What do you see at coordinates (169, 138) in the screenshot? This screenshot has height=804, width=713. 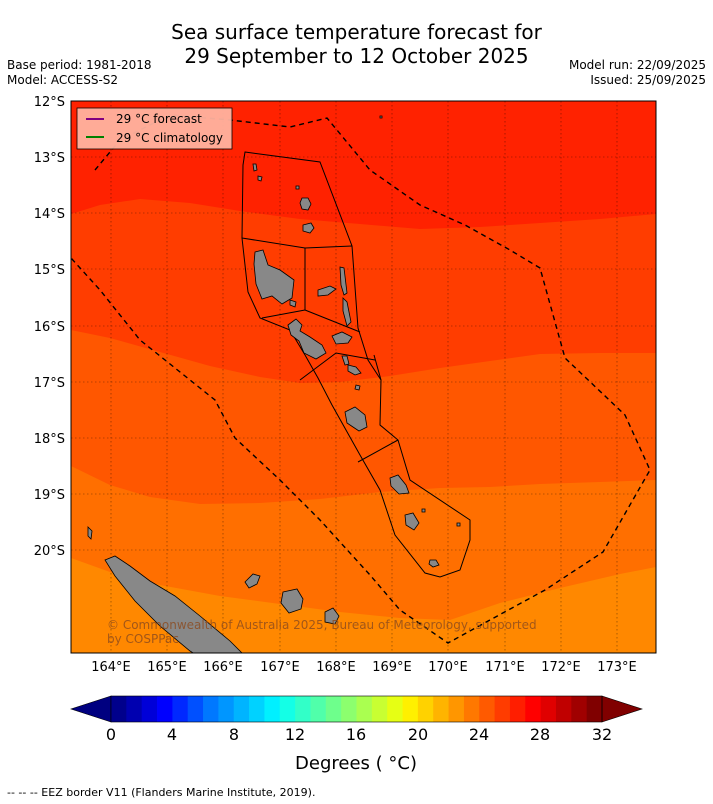 I see `legend-climatology-label: 29 °C climatology` at bounding box center [169, 138].